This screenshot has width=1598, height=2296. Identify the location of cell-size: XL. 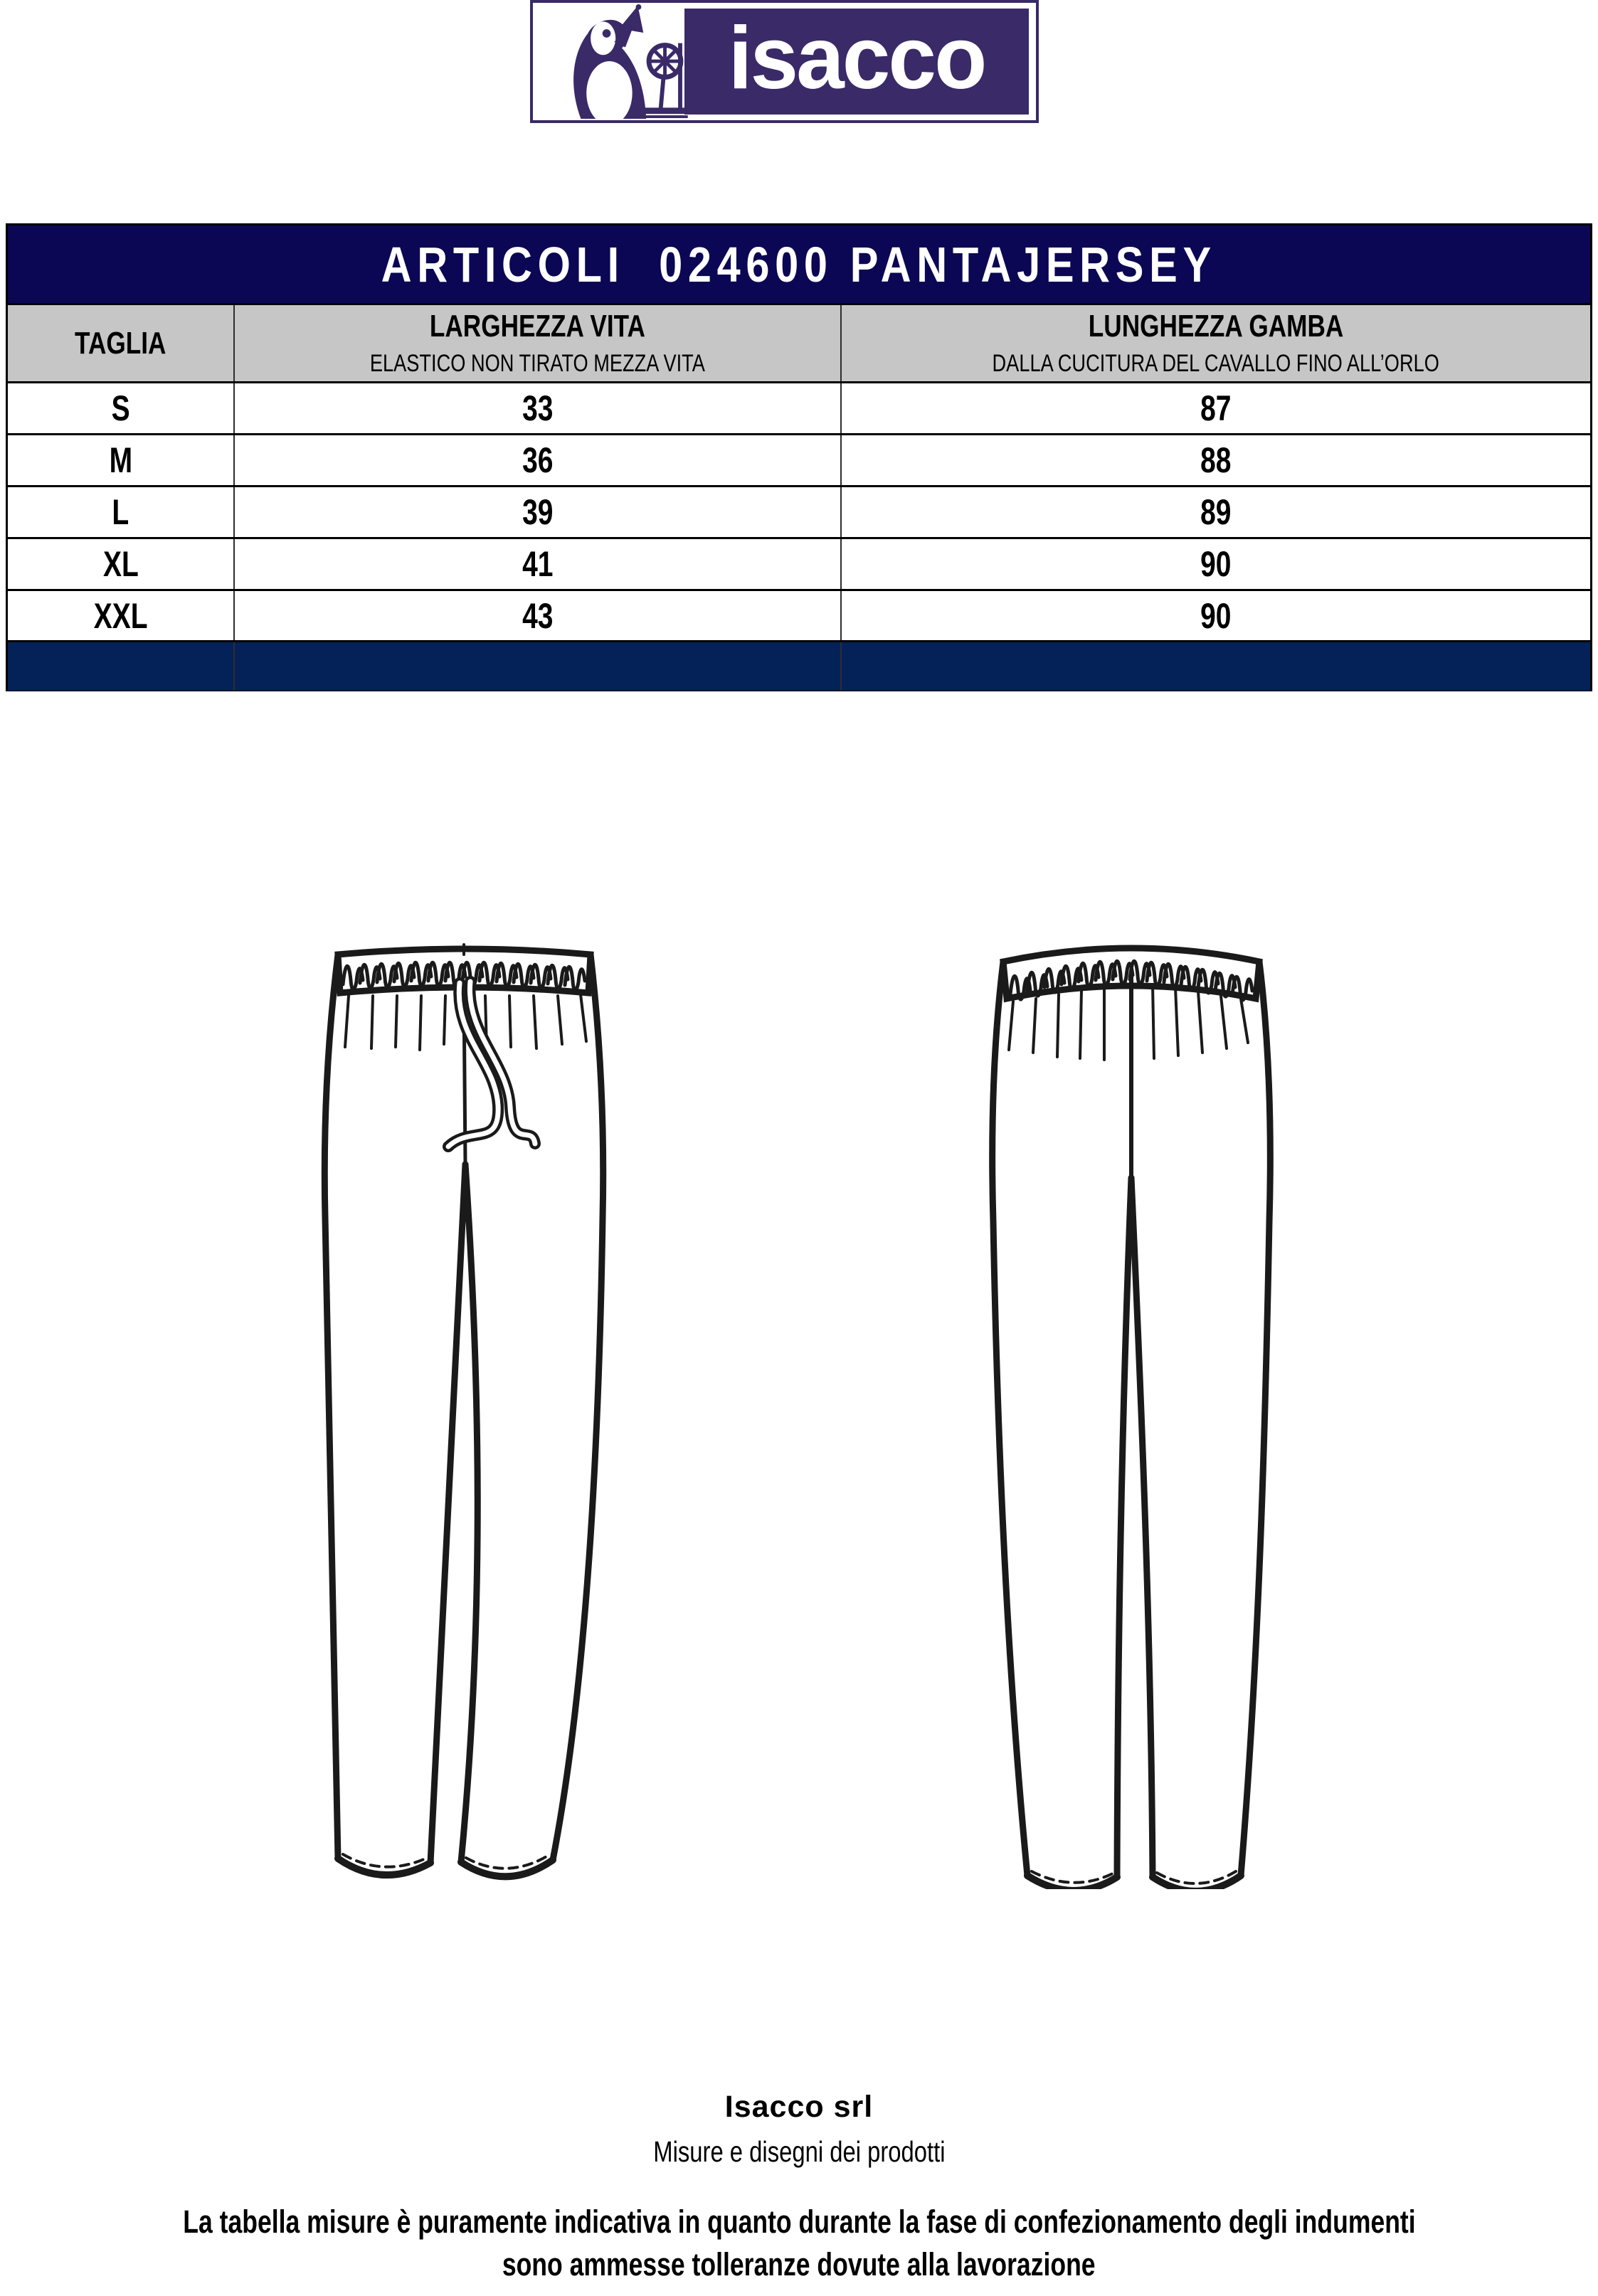
(120, 564).